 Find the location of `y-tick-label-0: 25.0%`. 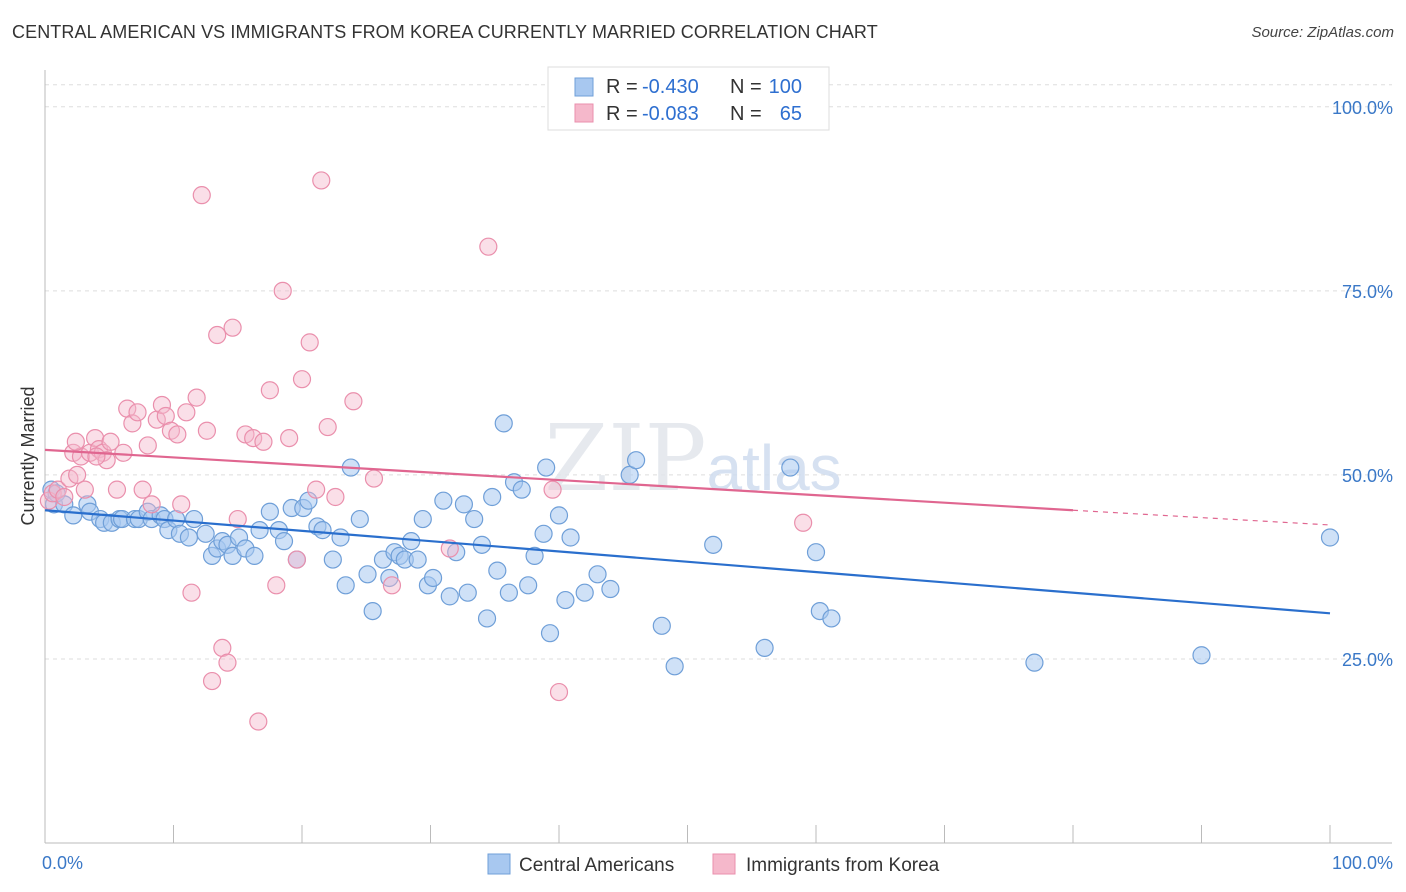

y-tick-label-0: 25.0% is located at coordinates (1367, 660).